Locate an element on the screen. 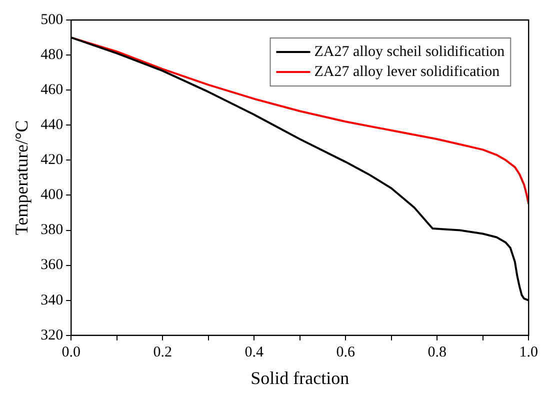 This screenshot has height=402, width=549. y-tick-label: 460 is located at coordinates (52, 90).